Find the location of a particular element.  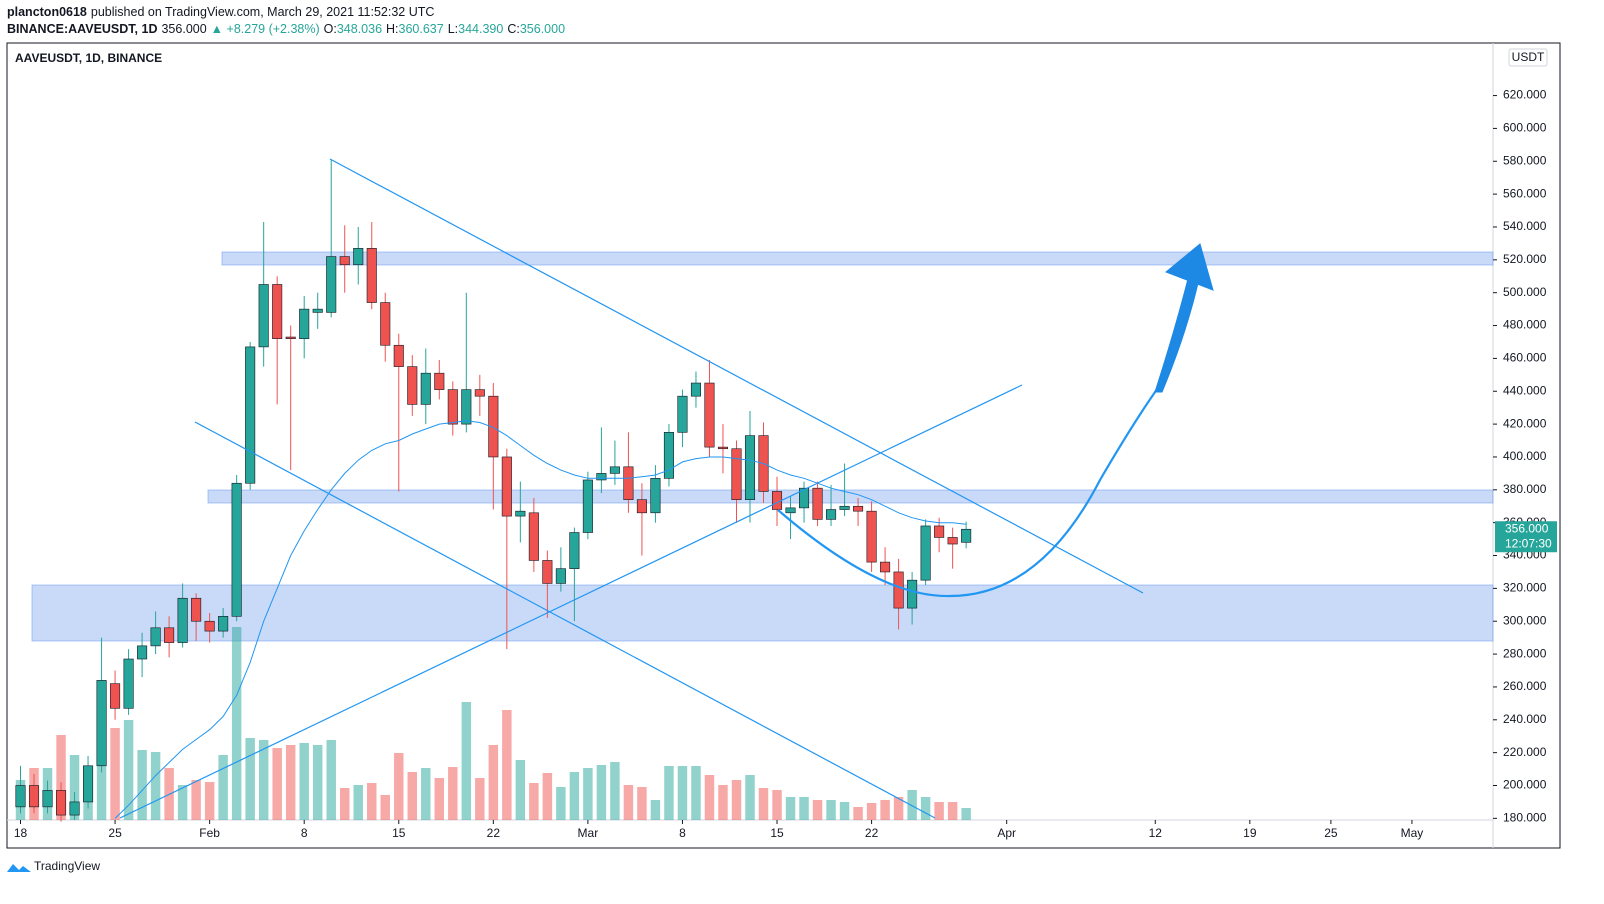

symbol: BINANCE:AAVEUSDT, 1D is located at coordinates (82, 29).